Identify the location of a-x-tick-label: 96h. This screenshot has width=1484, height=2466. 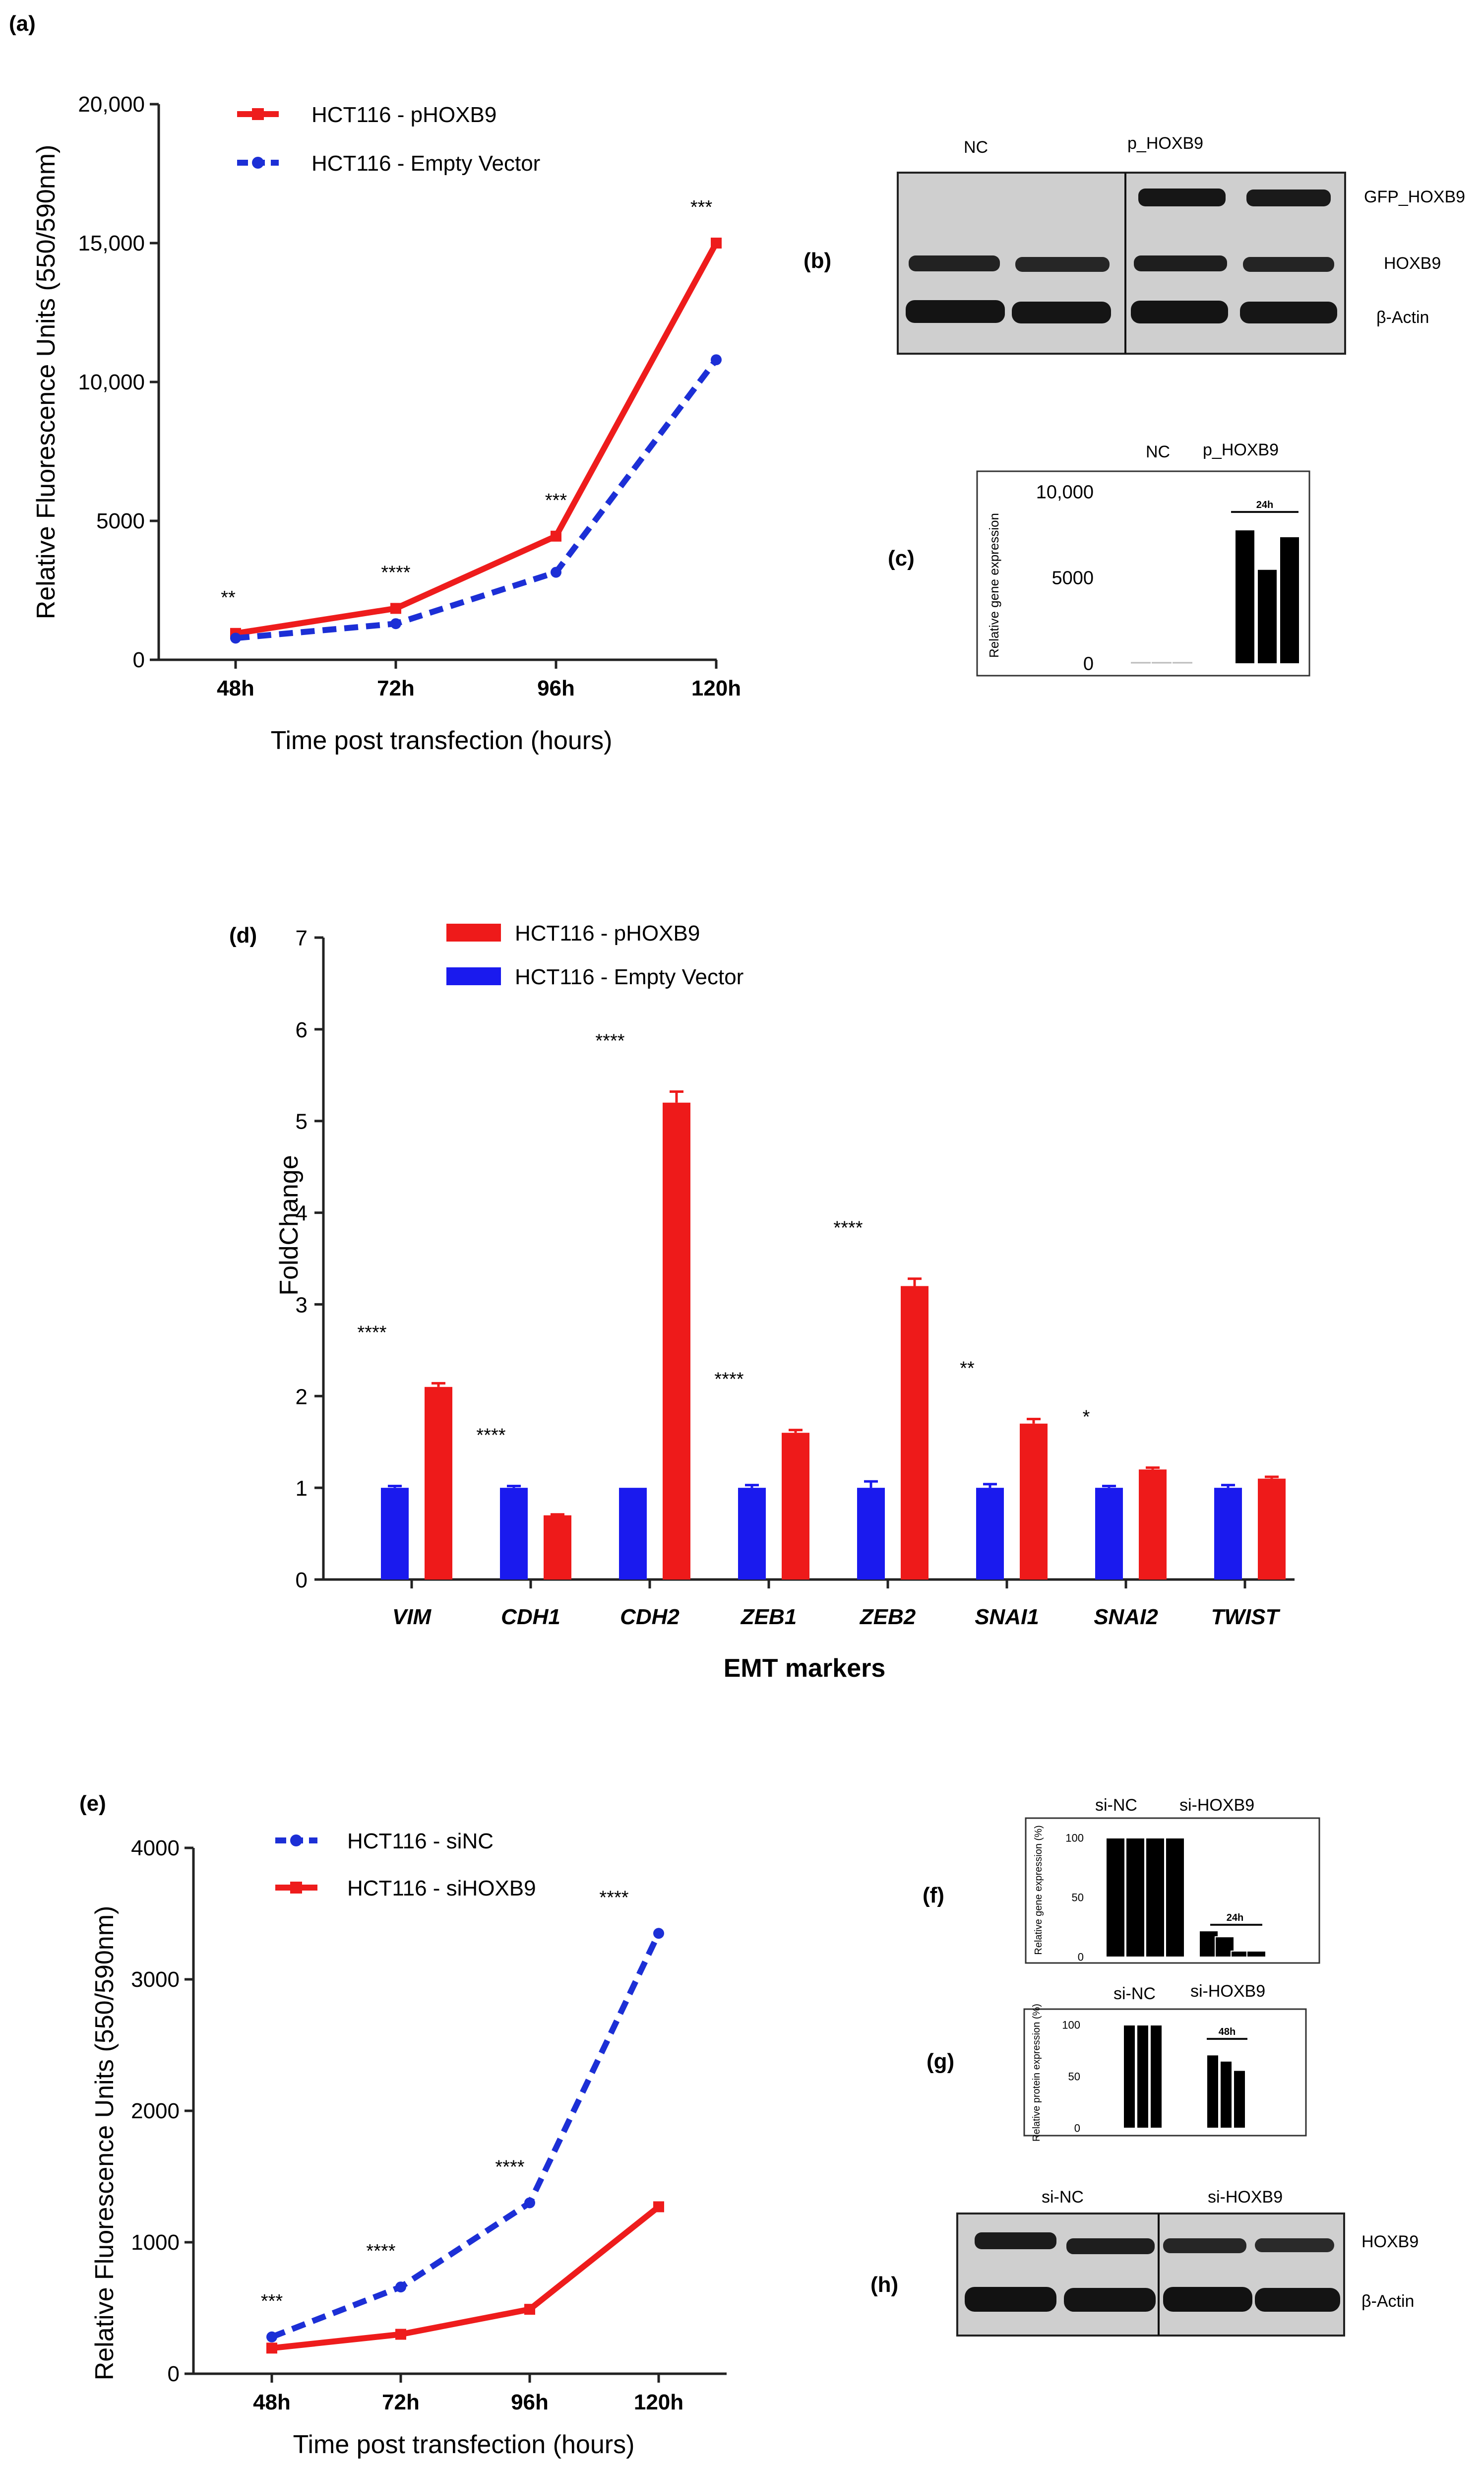
(556, 688).